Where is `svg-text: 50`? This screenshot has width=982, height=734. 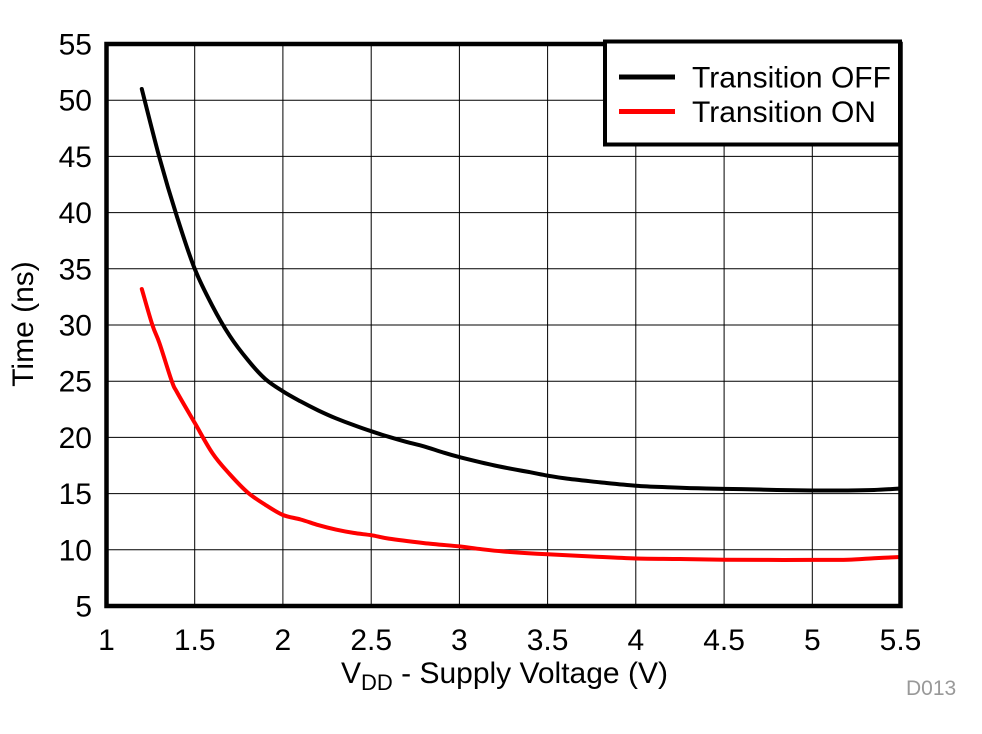
svg-text: 50 is located at coordinates (75, 101).